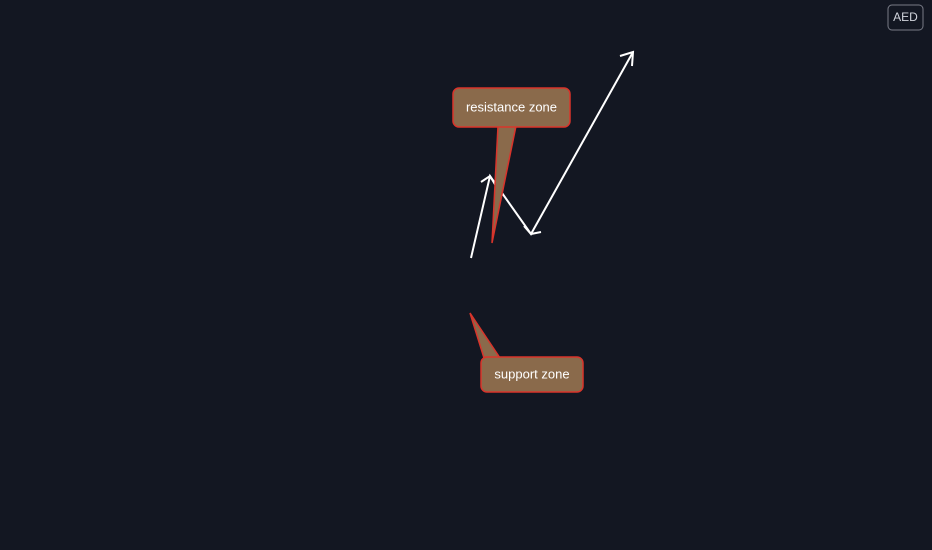  I want to click on currency-box, so click(905, 17).